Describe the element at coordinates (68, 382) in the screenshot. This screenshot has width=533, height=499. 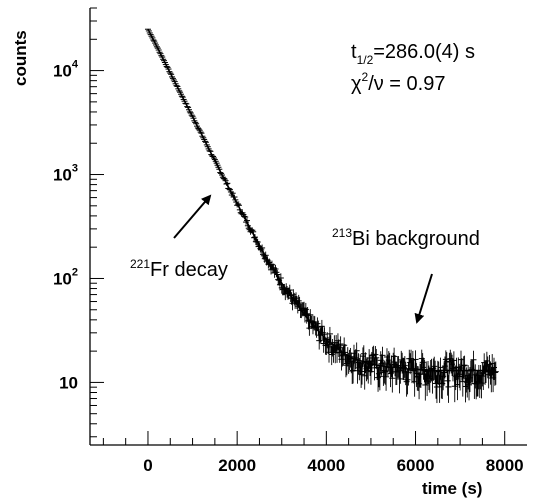
I see `y-tick-label: 10` at that location.